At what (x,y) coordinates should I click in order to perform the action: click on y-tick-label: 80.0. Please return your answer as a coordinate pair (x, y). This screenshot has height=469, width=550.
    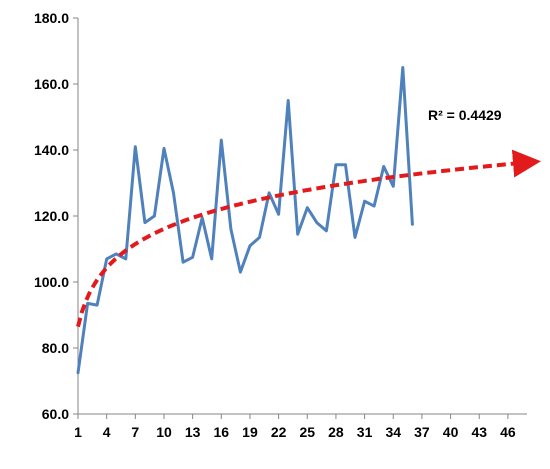
    Looking at the image, I should click on (55, 348).